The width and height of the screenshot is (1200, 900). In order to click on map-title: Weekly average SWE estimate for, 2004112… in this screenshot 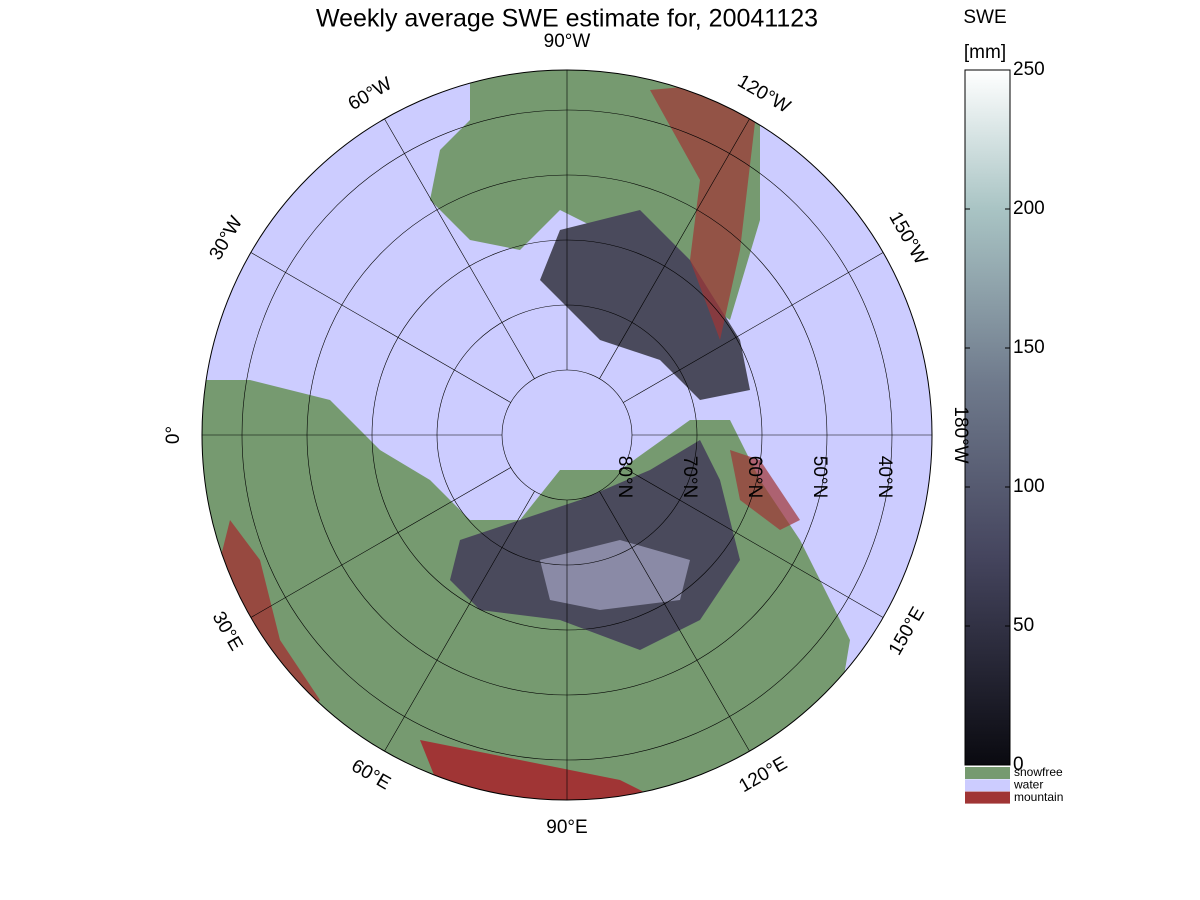, I will do `click(567, 19)`.